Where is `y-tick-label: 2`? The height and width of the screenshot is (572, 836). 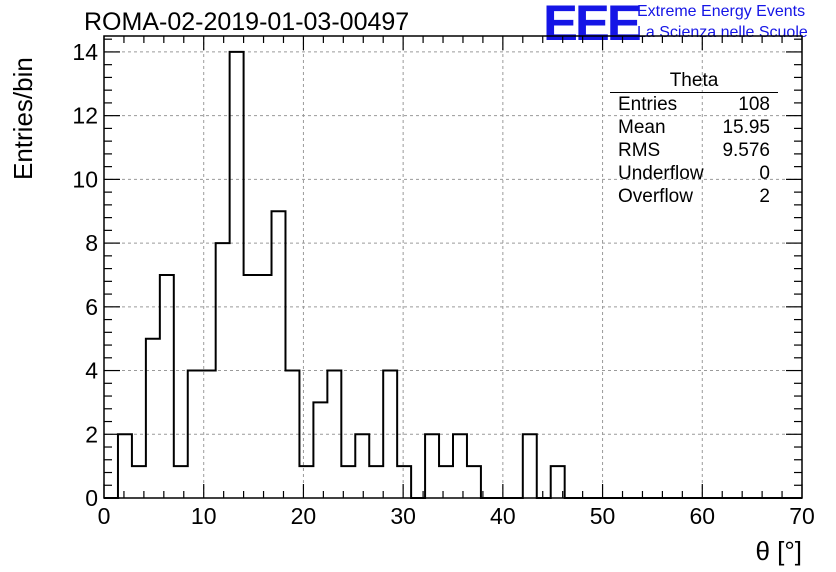 y-tick-label: 2 is located at coordinates (91, 434).